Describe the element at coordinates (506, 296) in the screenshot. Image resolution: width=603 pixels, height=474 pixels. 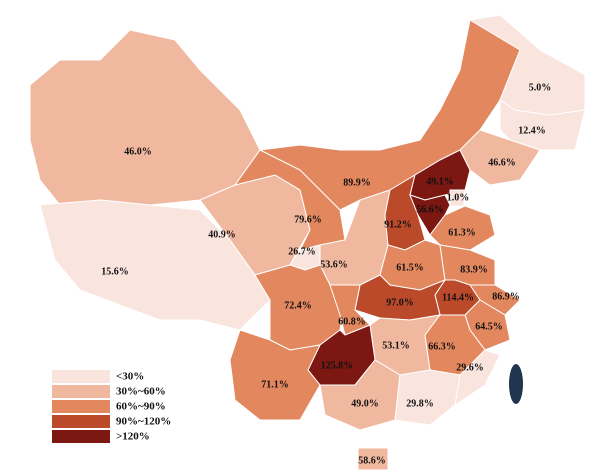
I see `region-label: 86.9%` at that location.